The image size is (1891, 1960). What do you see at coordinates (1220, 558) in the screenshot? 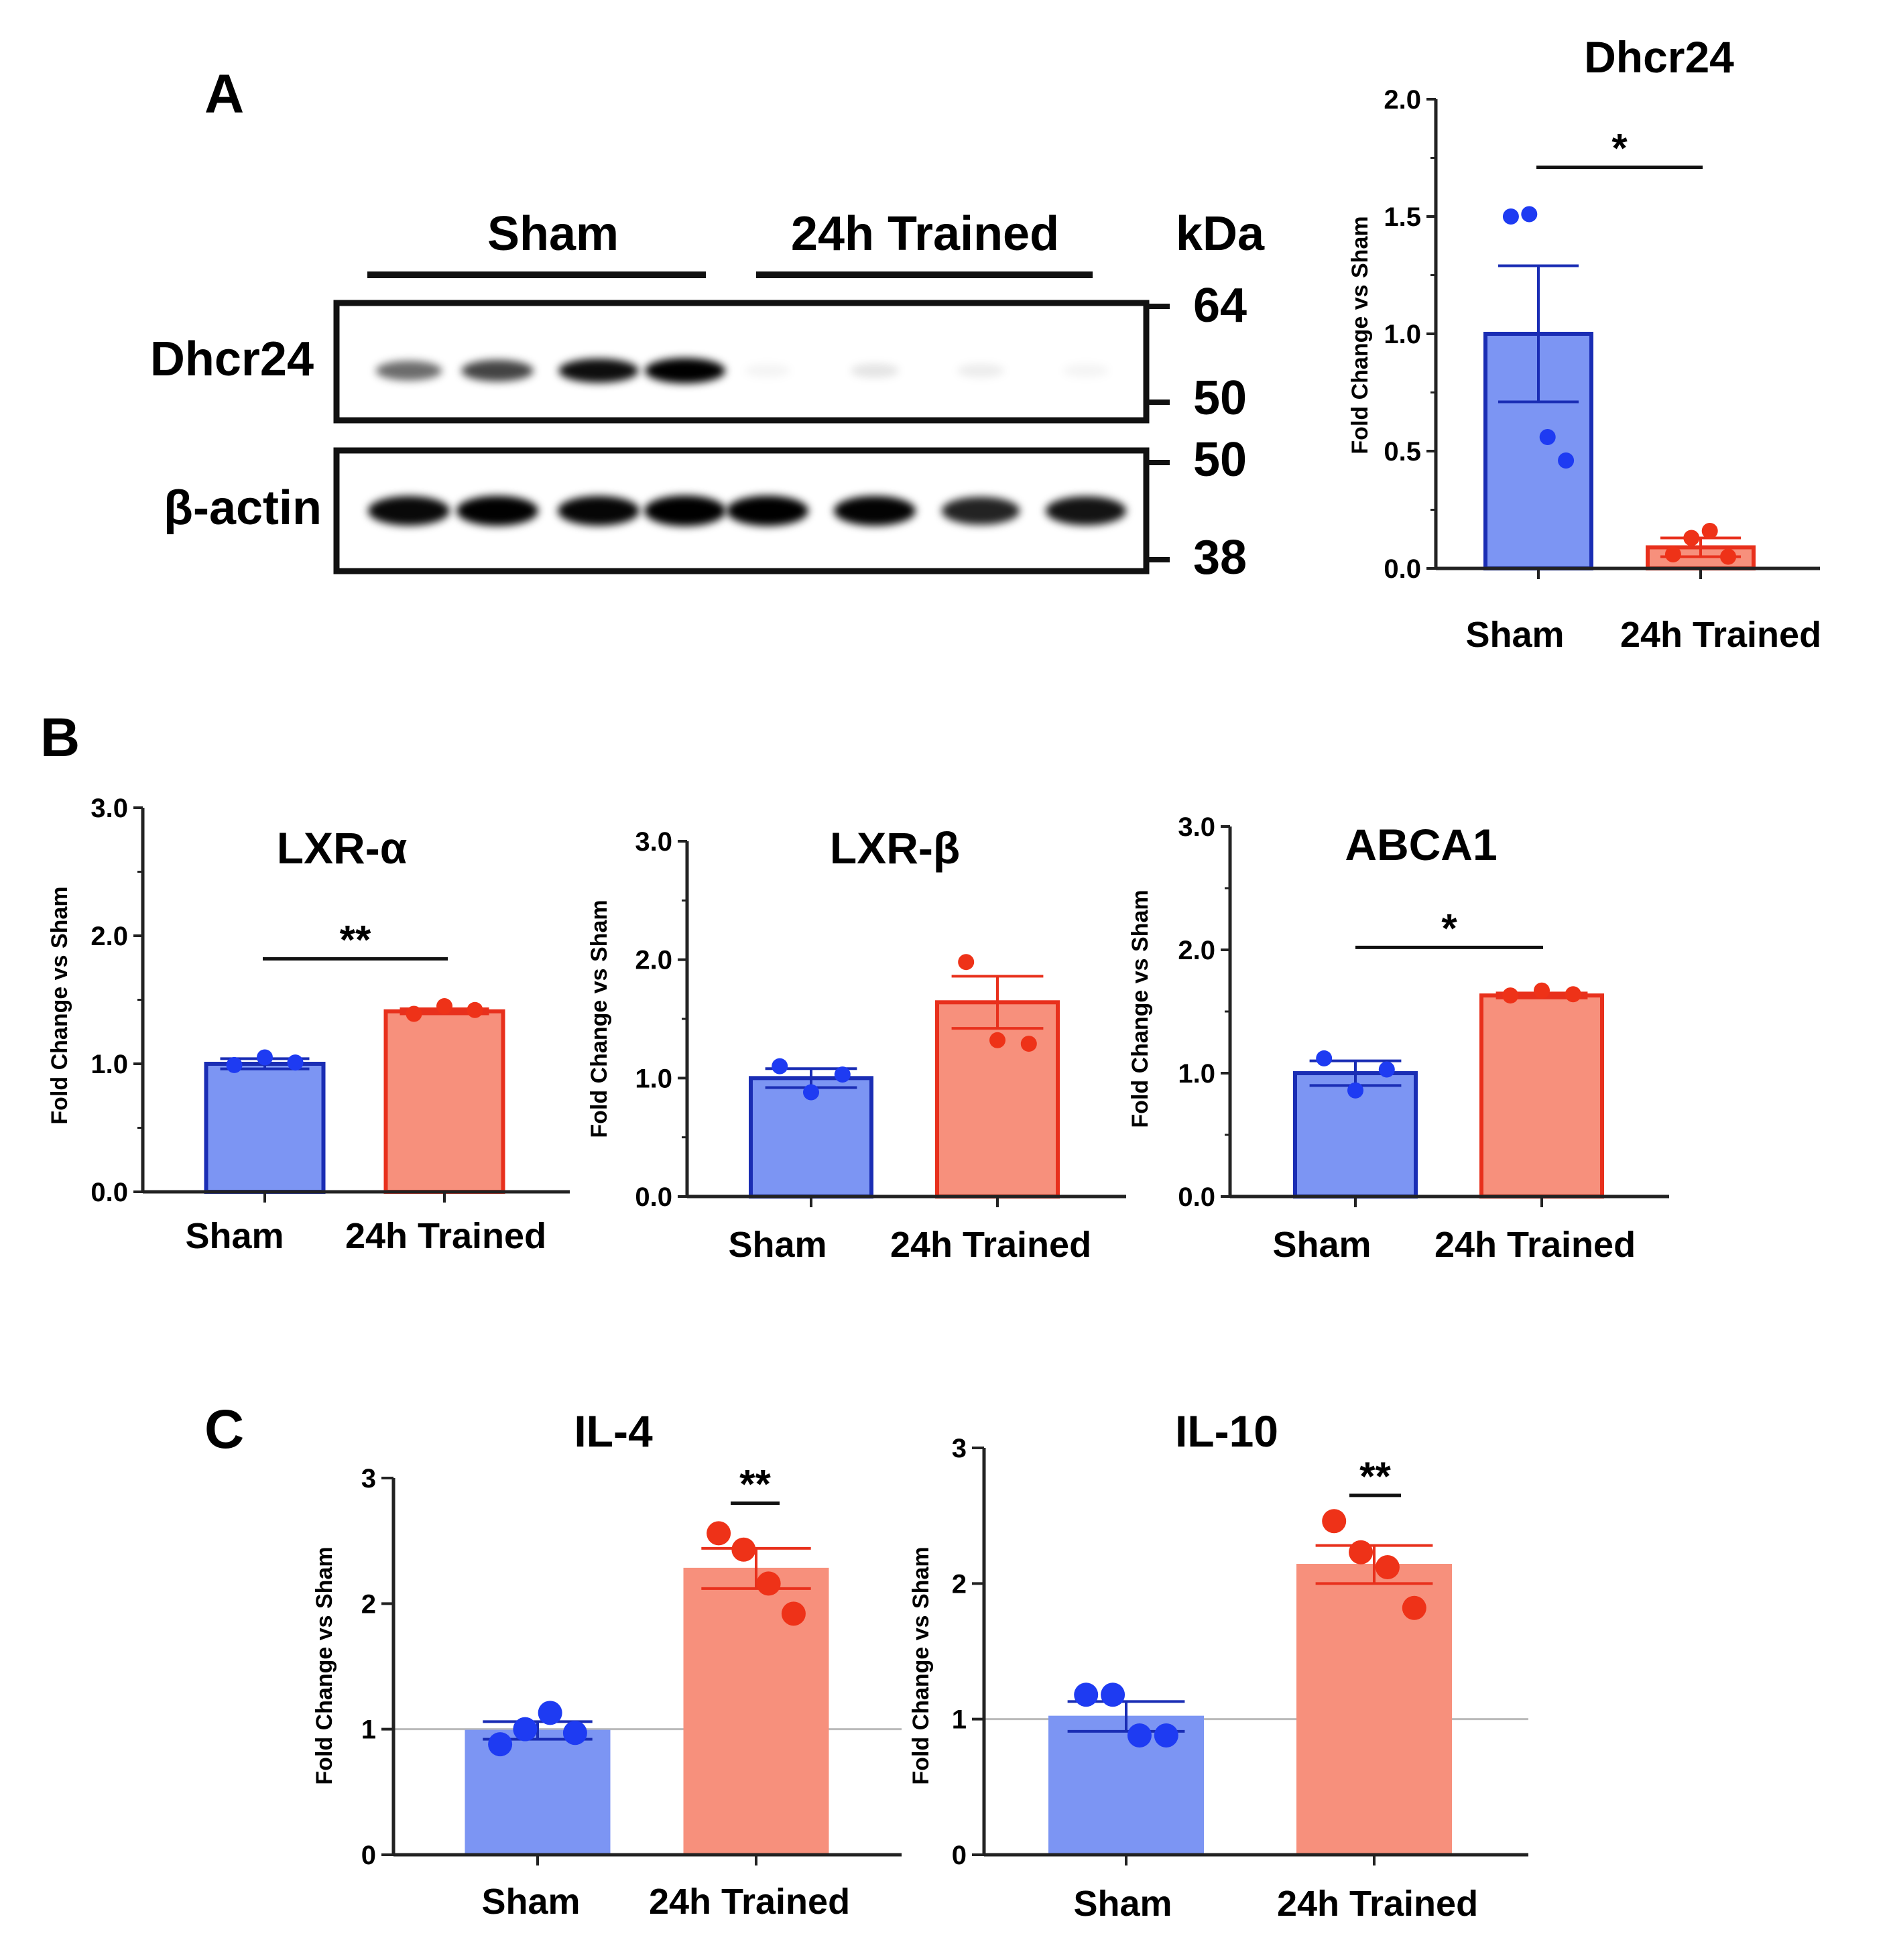
I see `marker-label-38: 38` at bounding box center [1220, 558].